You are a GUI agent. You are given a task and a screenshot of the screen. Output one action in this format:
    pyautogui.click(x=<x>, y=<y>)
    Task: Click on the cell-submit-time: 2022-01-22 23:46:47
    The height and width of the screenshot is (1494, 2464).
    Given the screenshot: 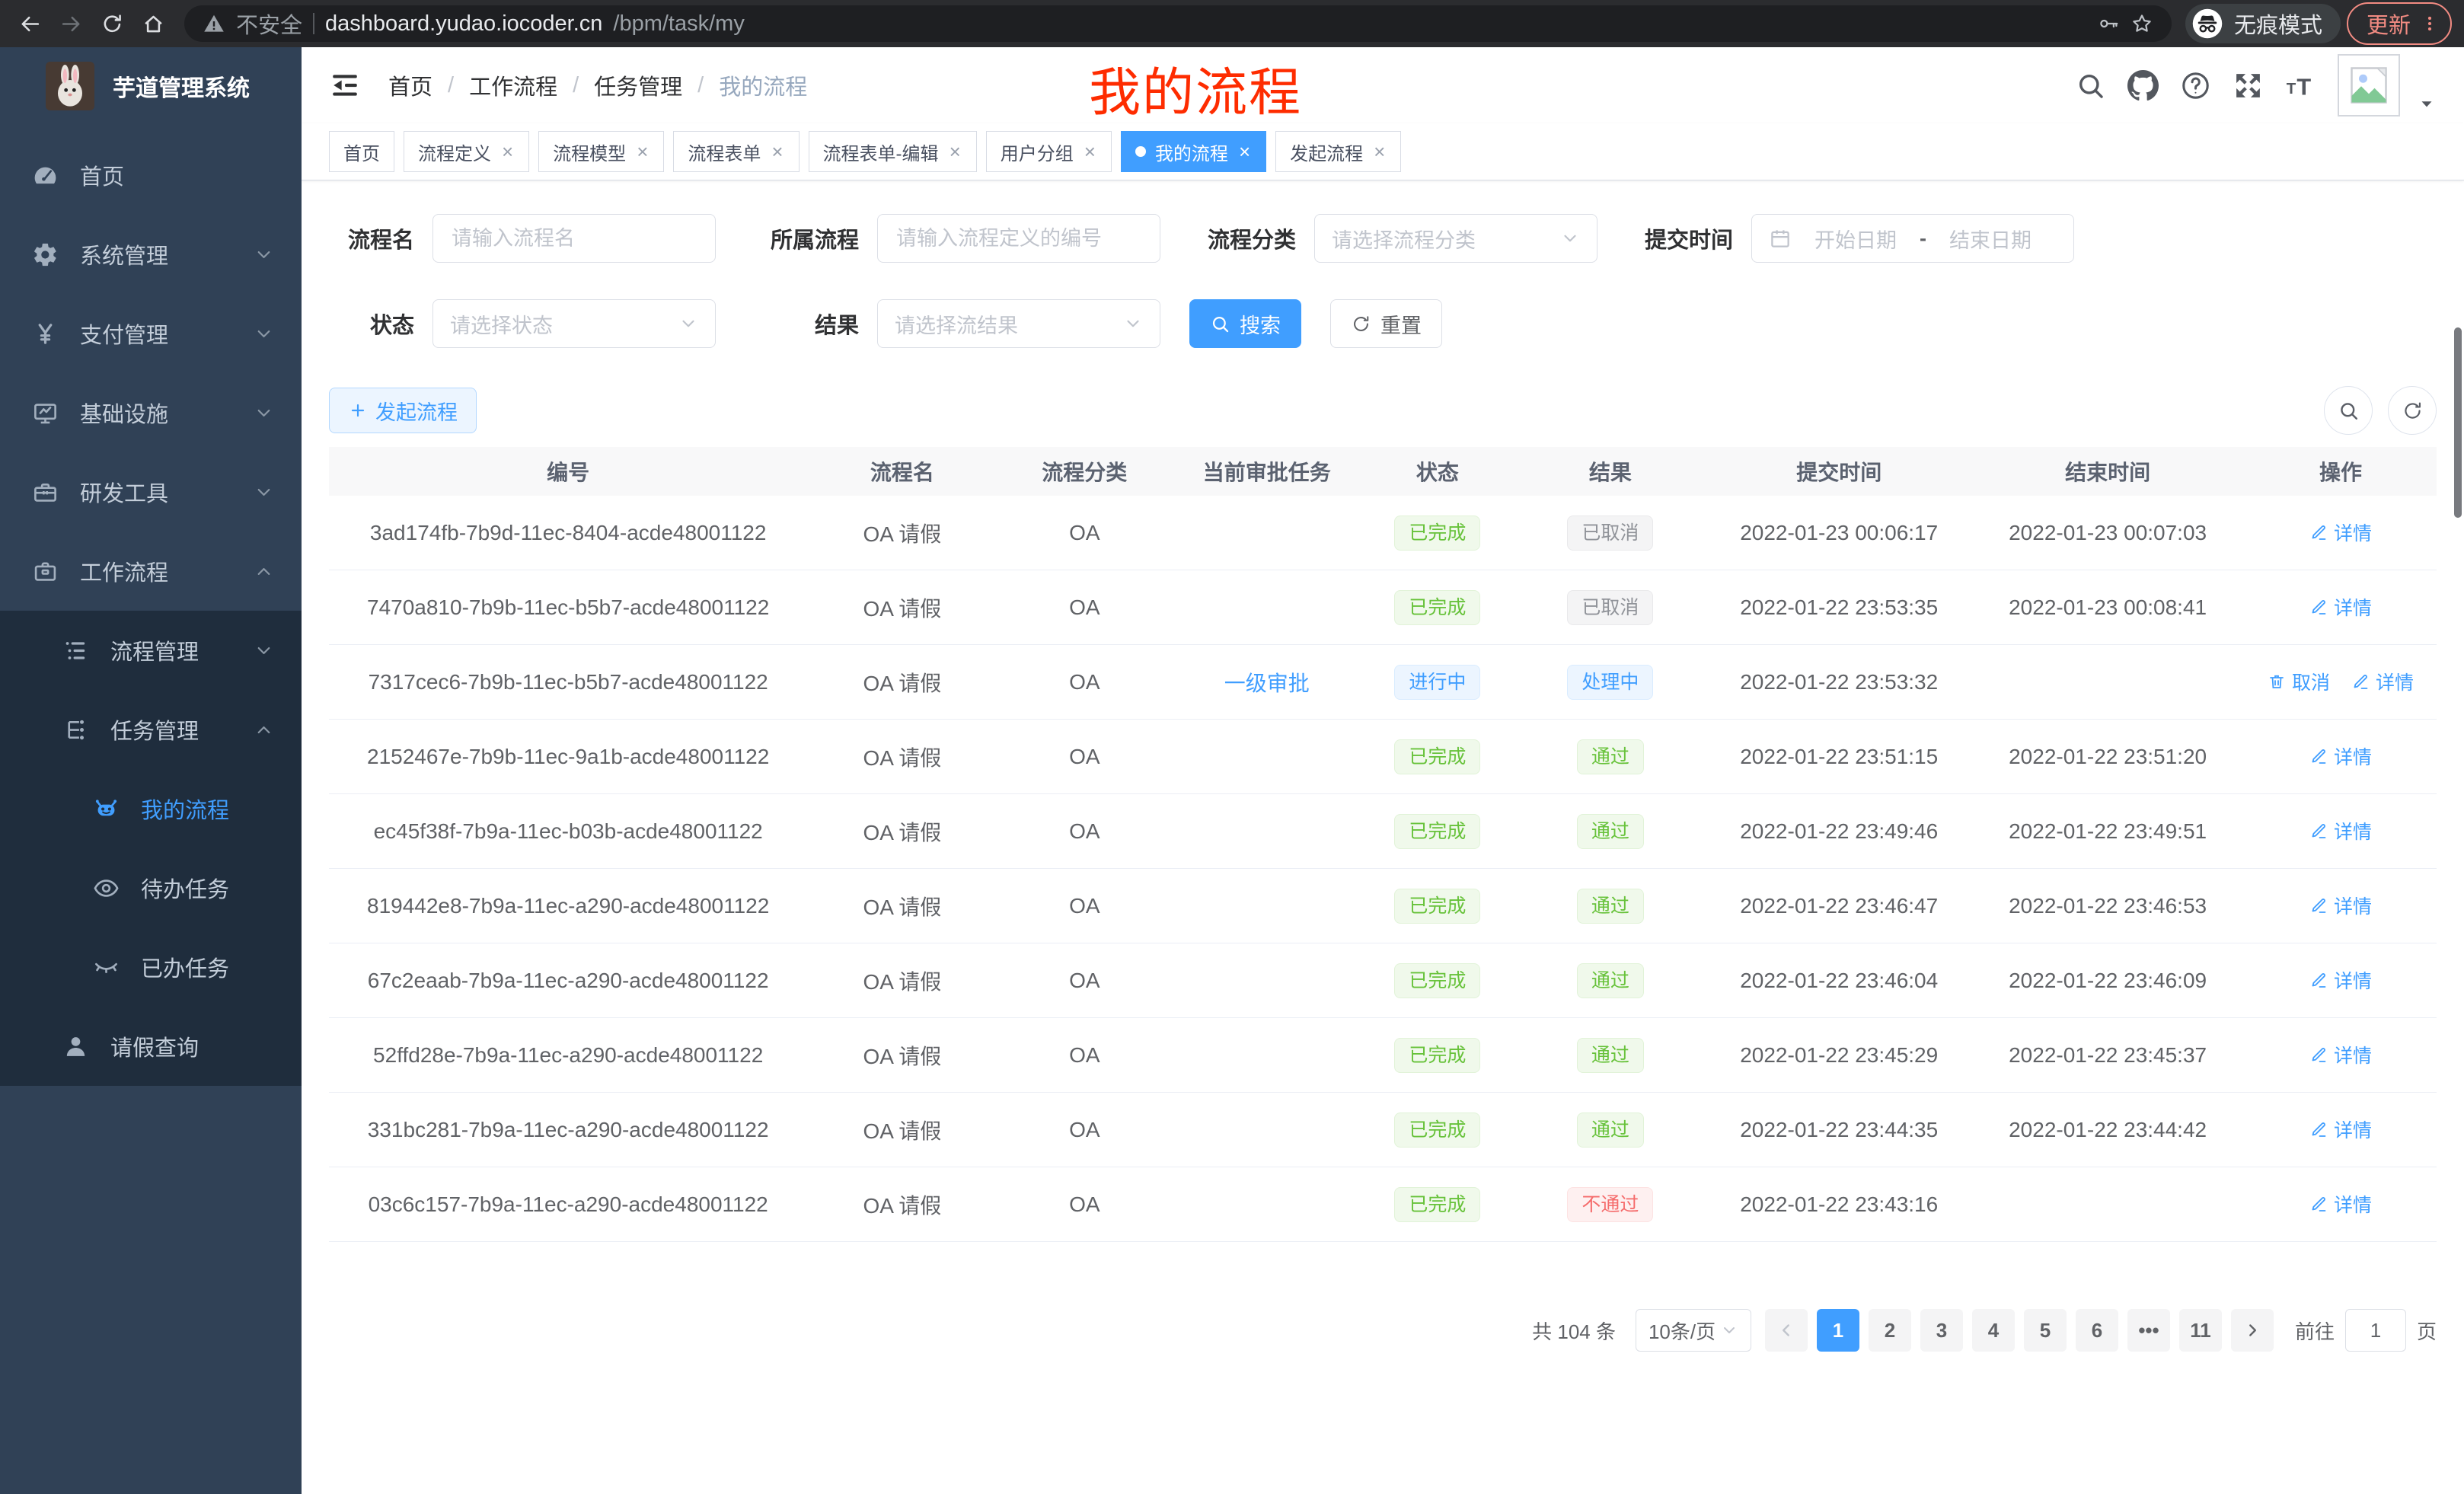 What is the action you would take?
    pyautogui.click(x=1839, y=905)
    